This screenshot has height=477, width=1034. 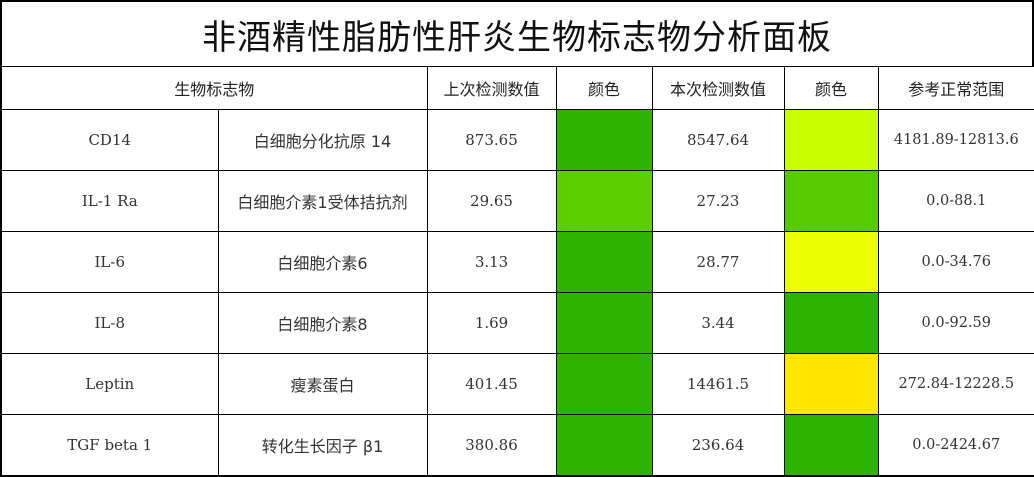 I want to click on previous-value: 380.86, so click(x=491, y=445).